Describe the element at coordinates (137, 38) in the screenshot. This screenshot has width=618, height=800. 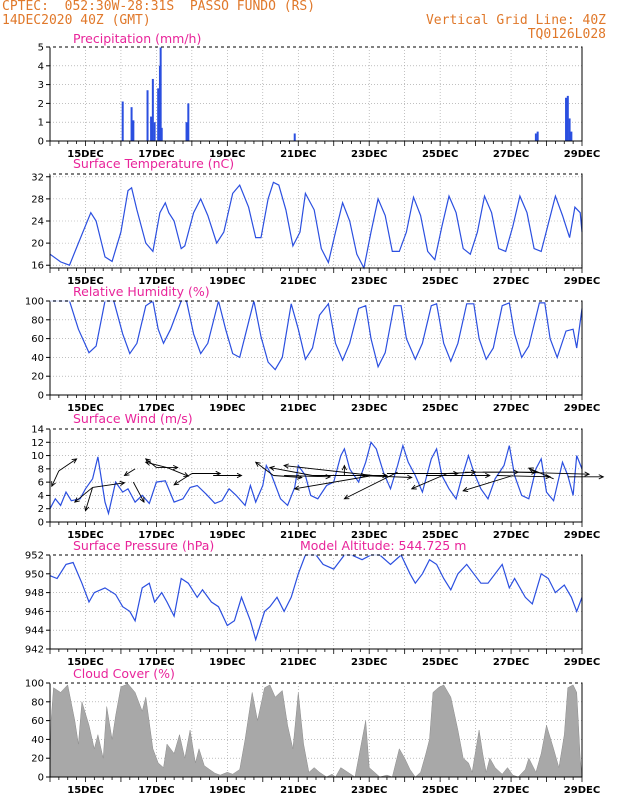
I see `precip-title: Precipitation (mm/h)` at that location.